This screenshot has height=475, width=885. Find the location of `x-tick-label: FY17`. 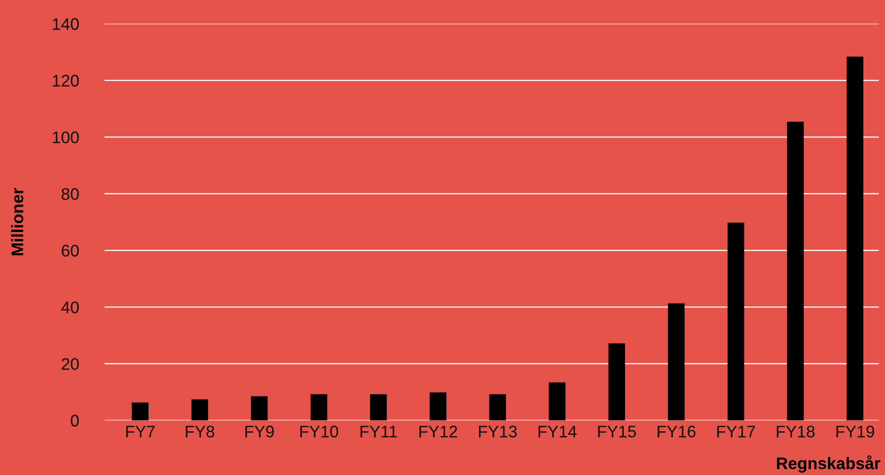

x-tick-label: FY17 is located at coordinates (736, 432).